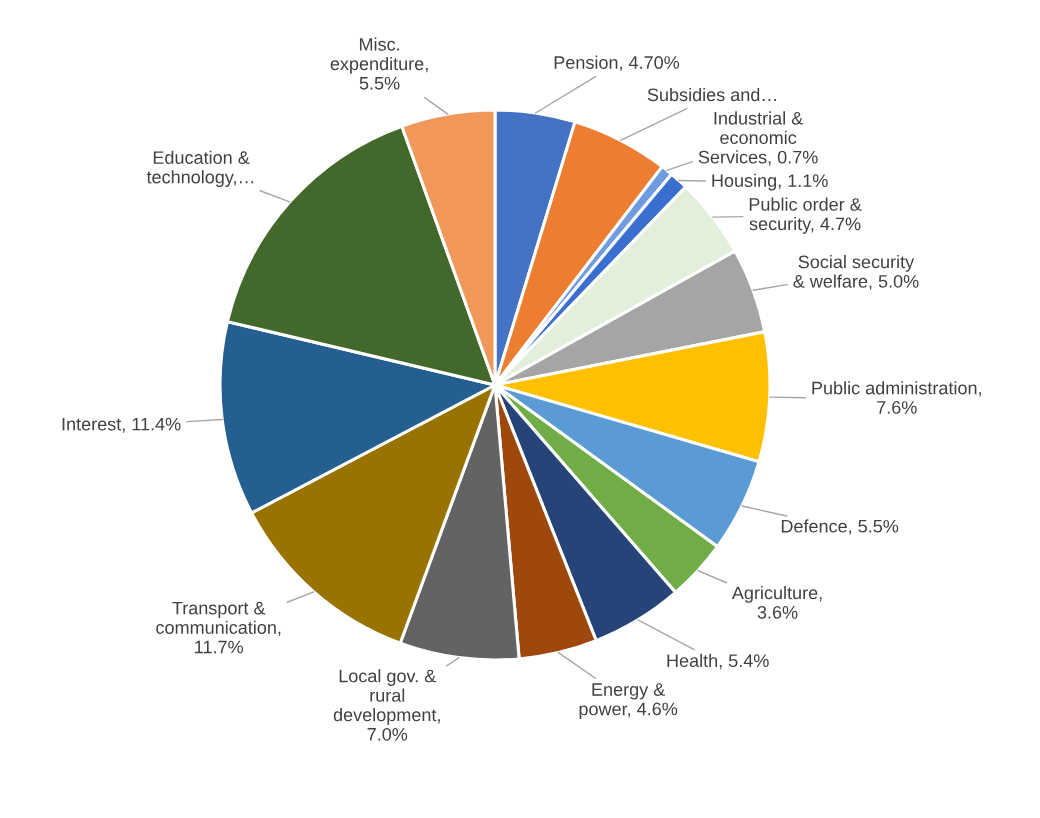 The image size is (1040, 818). Describe the element at coordinates (840, 527) in the screenshot. I see `slice-label: Defence, 5.5%` at that location.